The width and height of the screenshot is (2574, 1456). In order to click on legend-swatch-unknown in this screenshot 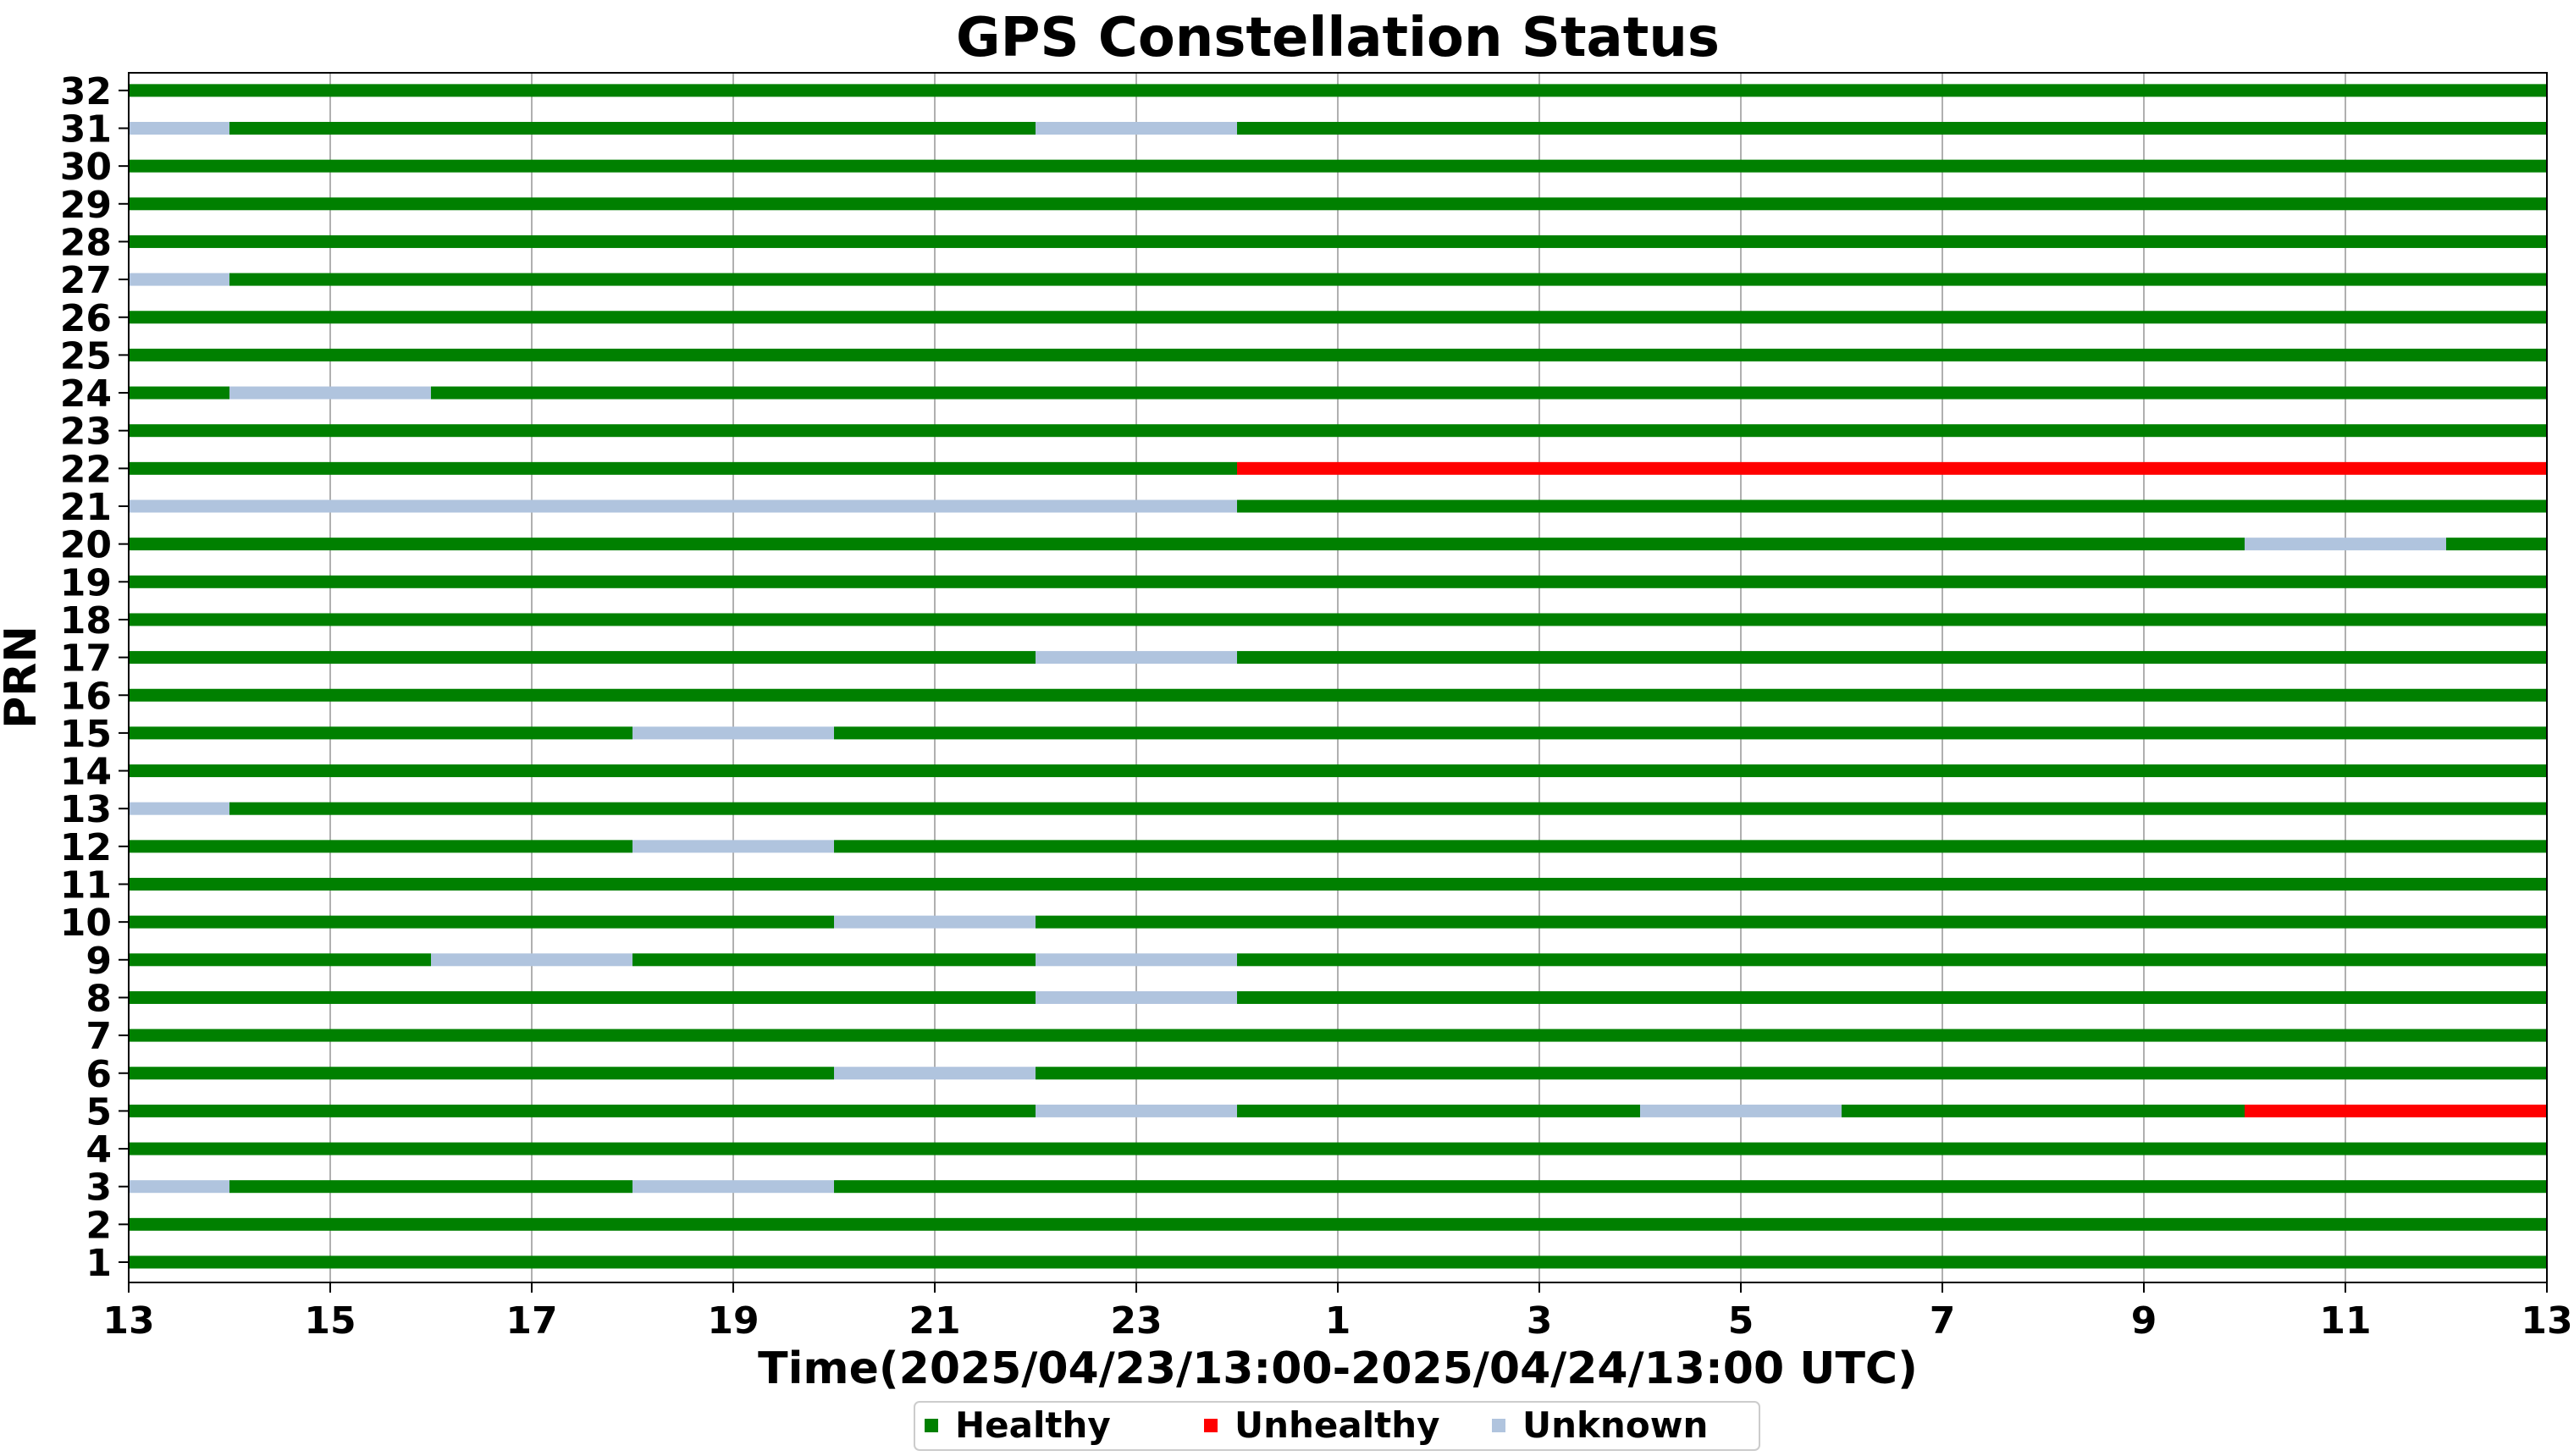, I will do `click(1498, 1425)`.